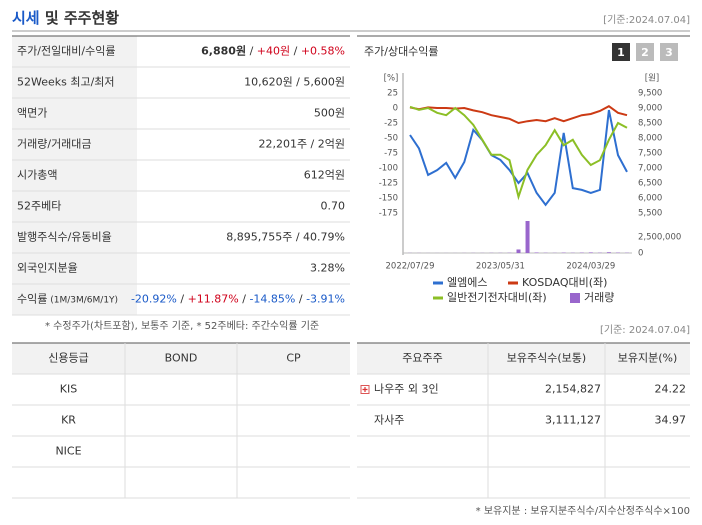 The height and width of the screenshot is (525, 702). I want to click on y-tick-label: -25, so click(391, 124).